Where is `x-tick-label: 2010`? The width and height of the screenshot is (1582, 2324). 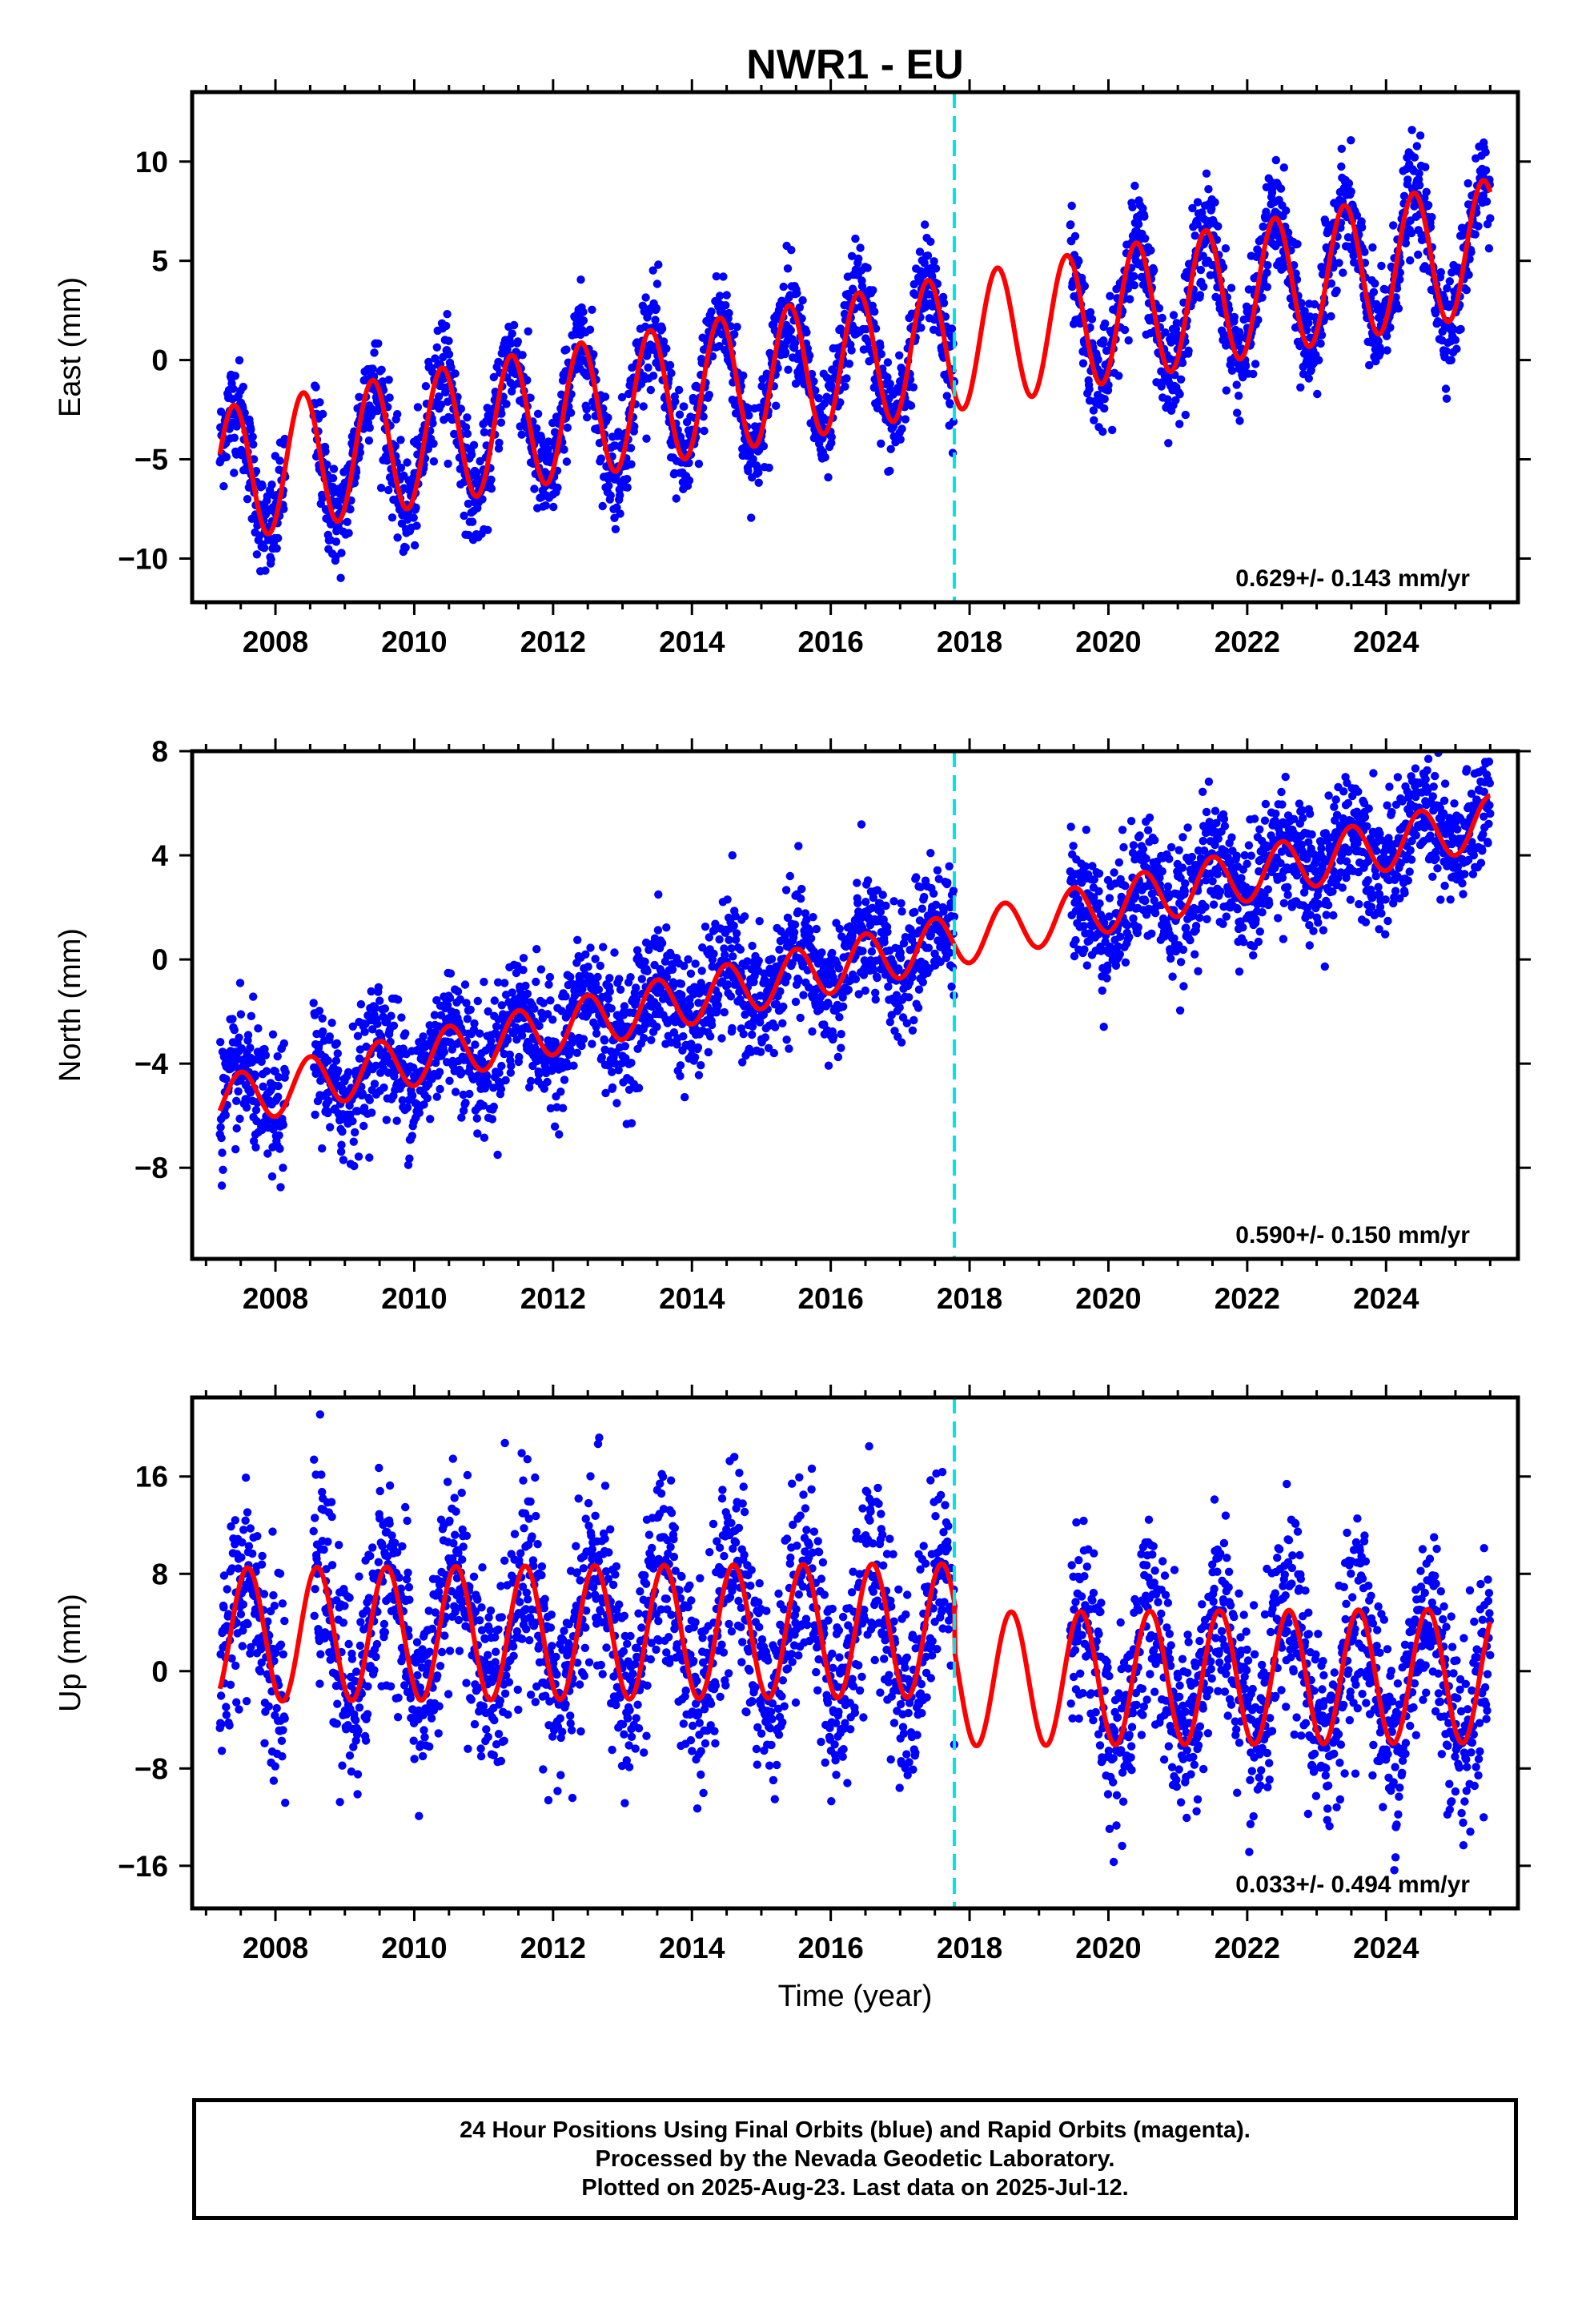 x-tick-label: 2010 is located at coordinates (414, 641).